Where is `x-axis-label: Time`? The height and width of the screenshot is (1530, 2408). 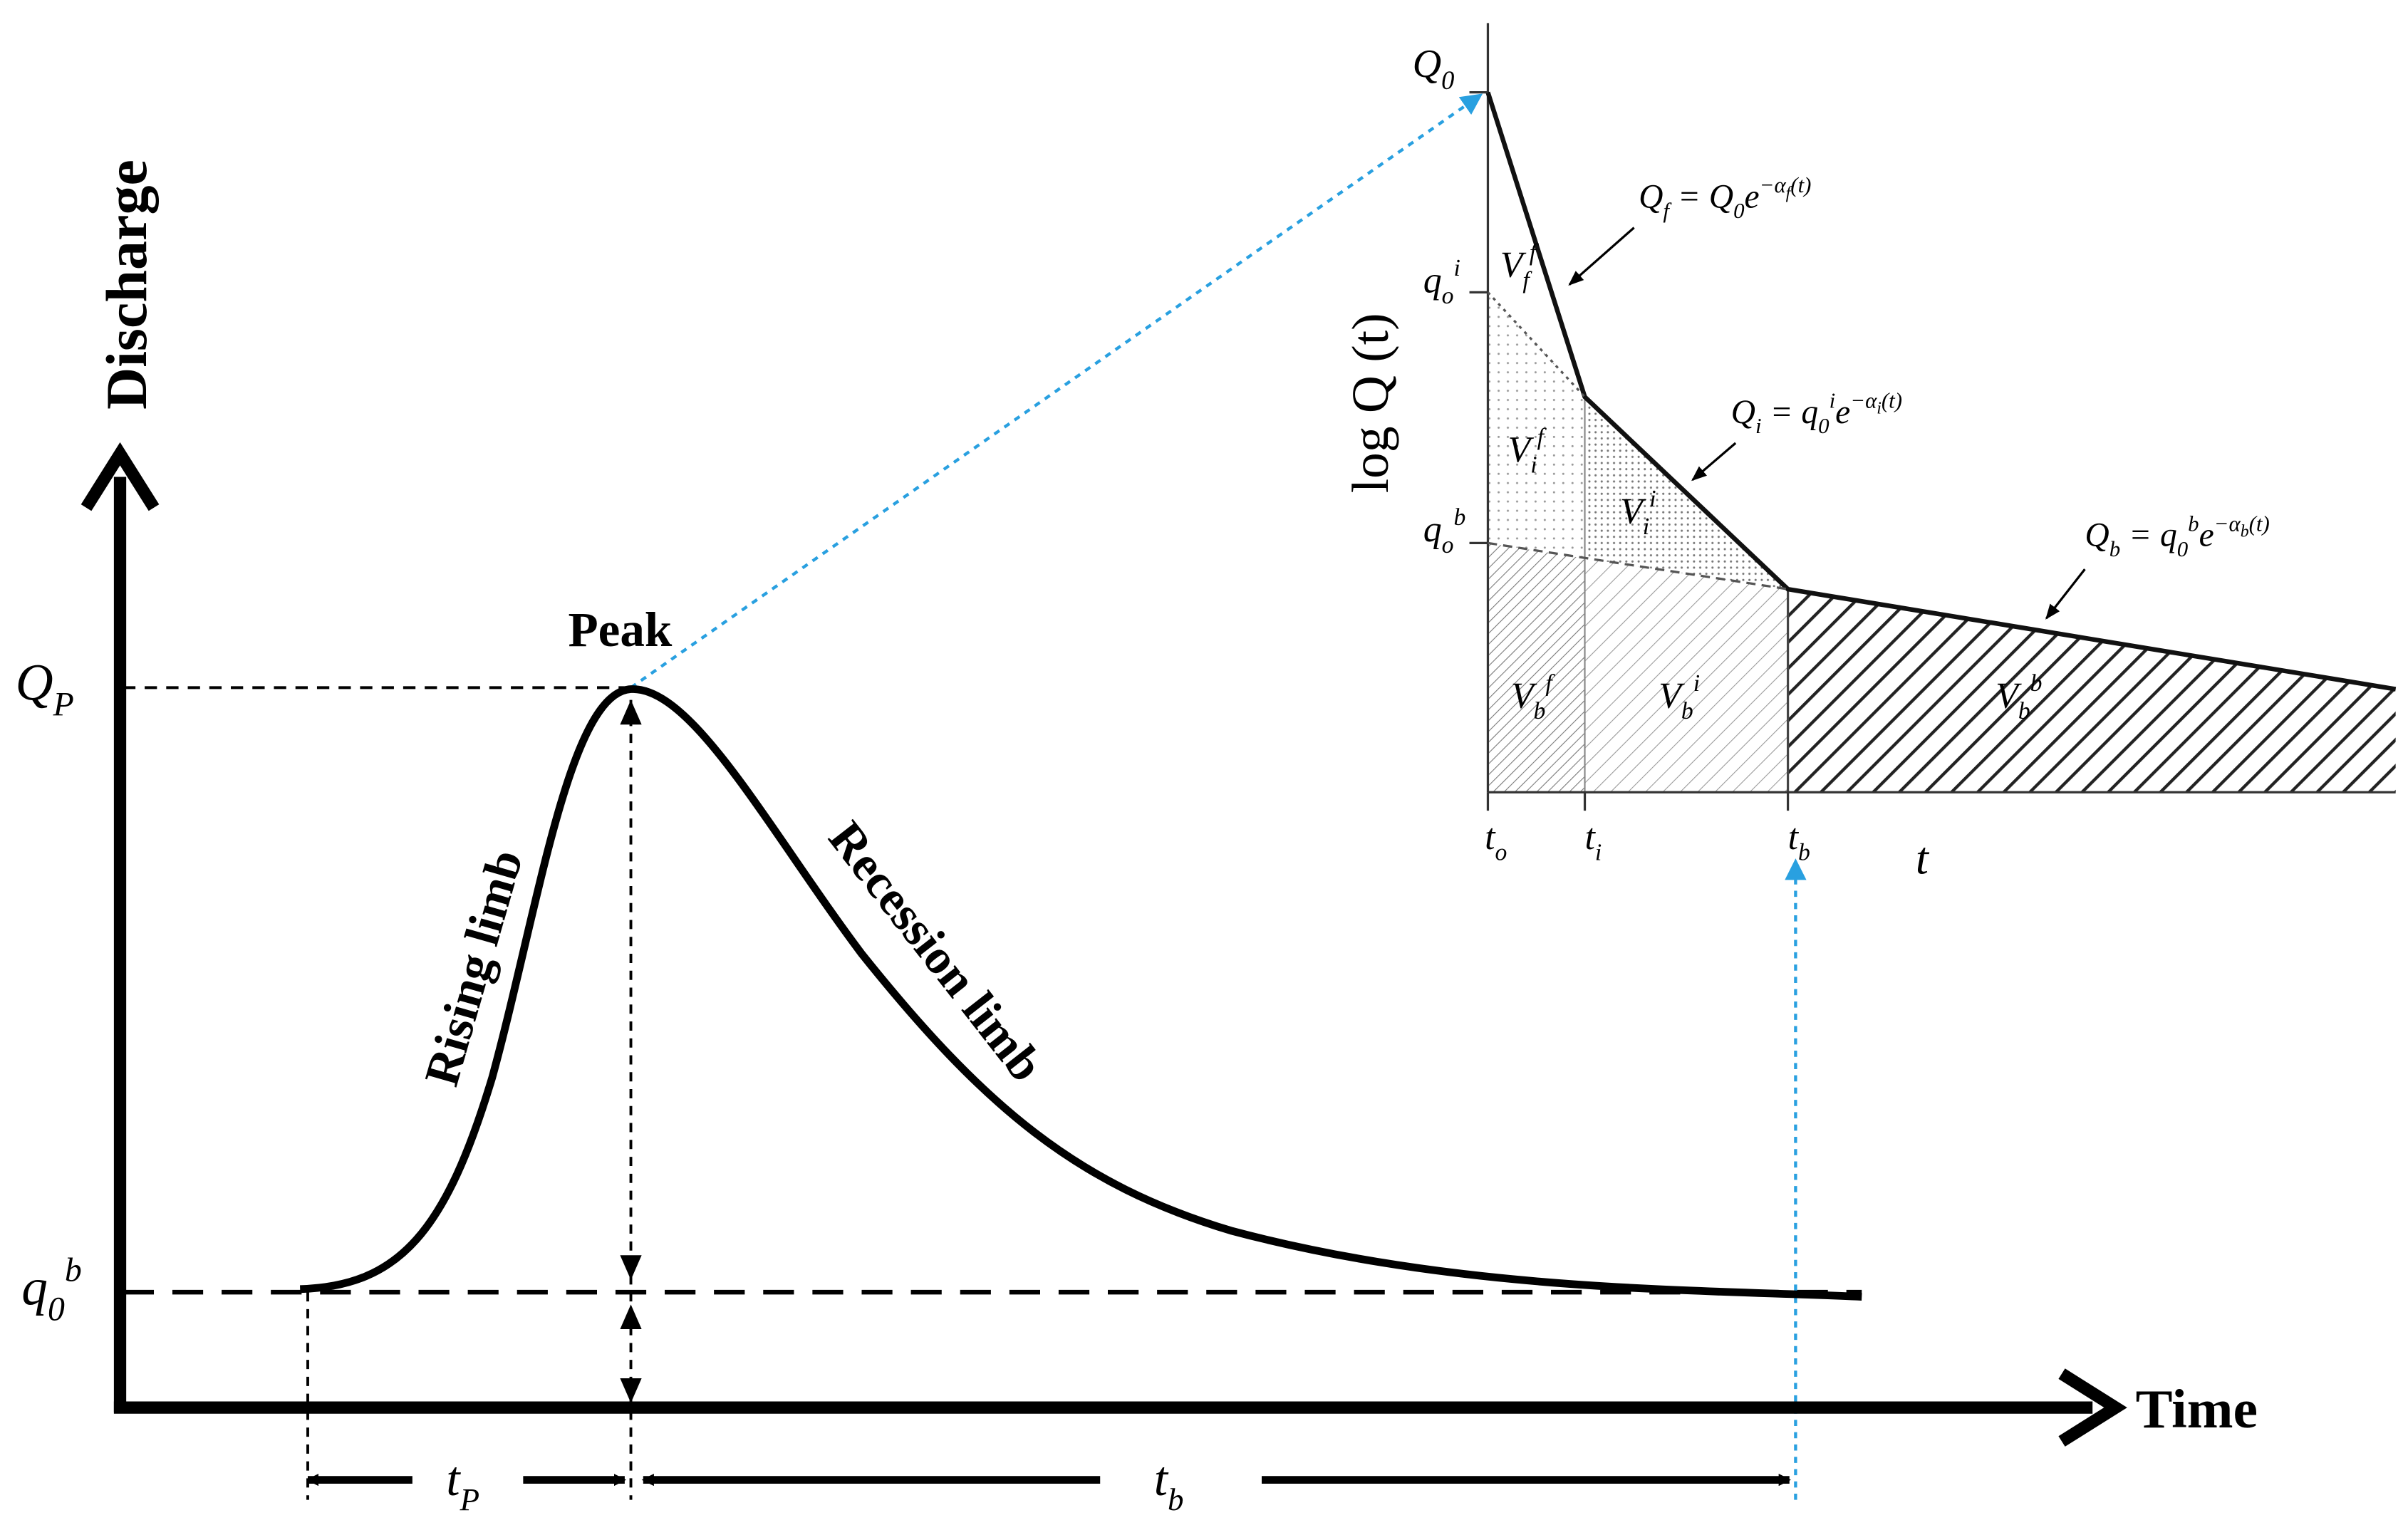 x-axis-label: Time is located at coordinates (2197, 1409).